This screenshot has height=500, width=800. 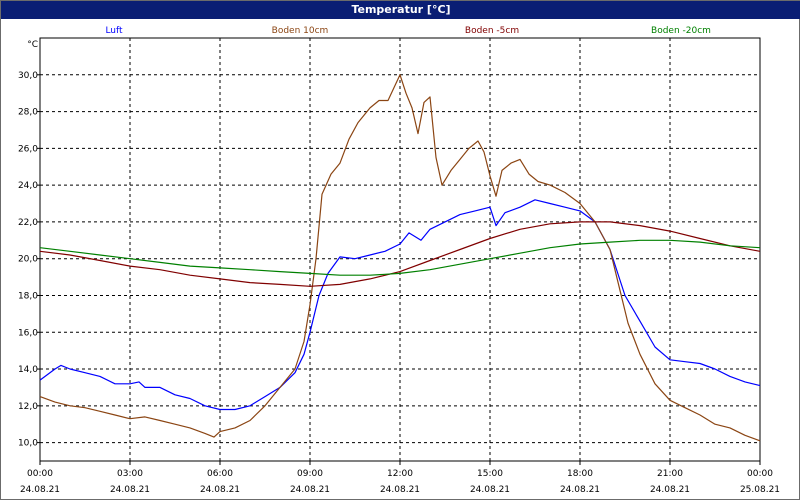 What do you see at coordinates (28, 407) in the screenshot?
I see `y-tick-label: 12,0` at bounding box center [28, 407].